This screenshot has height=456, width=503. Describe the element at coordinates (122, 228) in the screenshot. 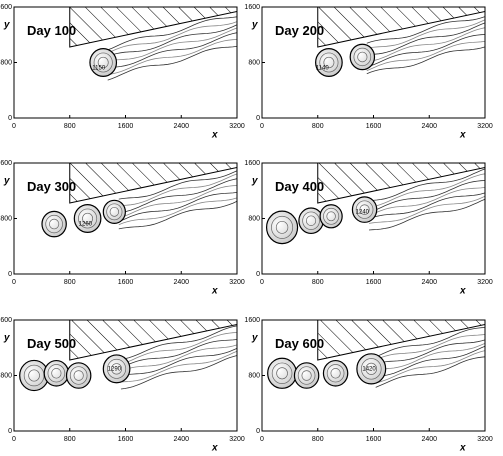

I see `panel: 0 800 1600 2400 3200 0 800 1600 x y Day 300 1260` at that location.